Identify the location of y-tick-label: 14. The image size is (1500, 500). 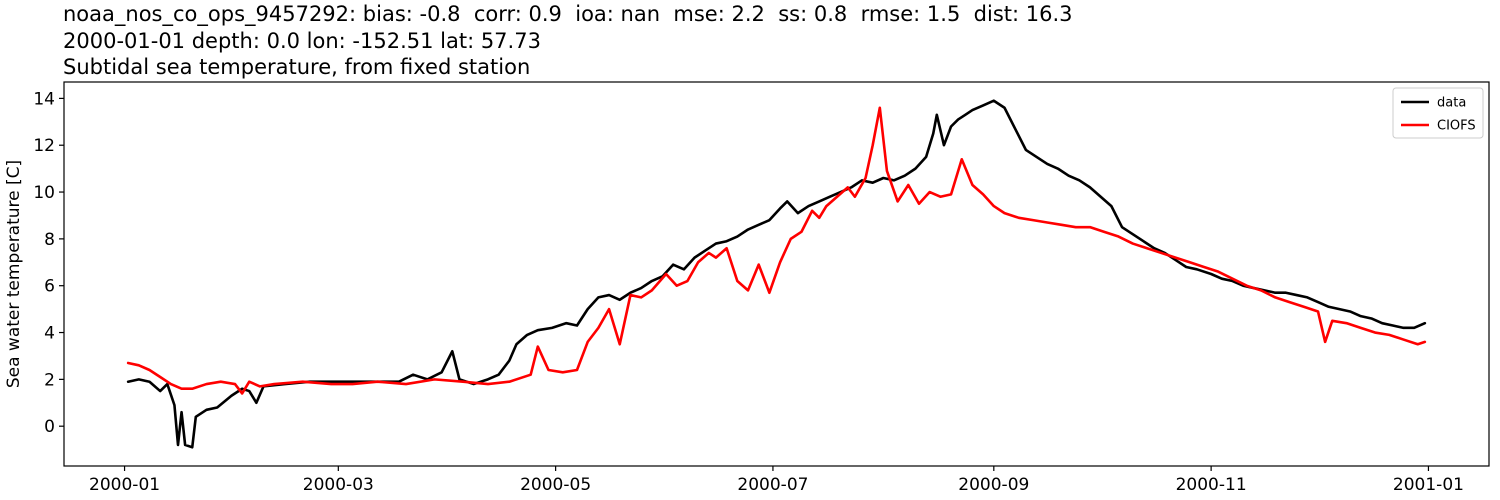
(44, 99).